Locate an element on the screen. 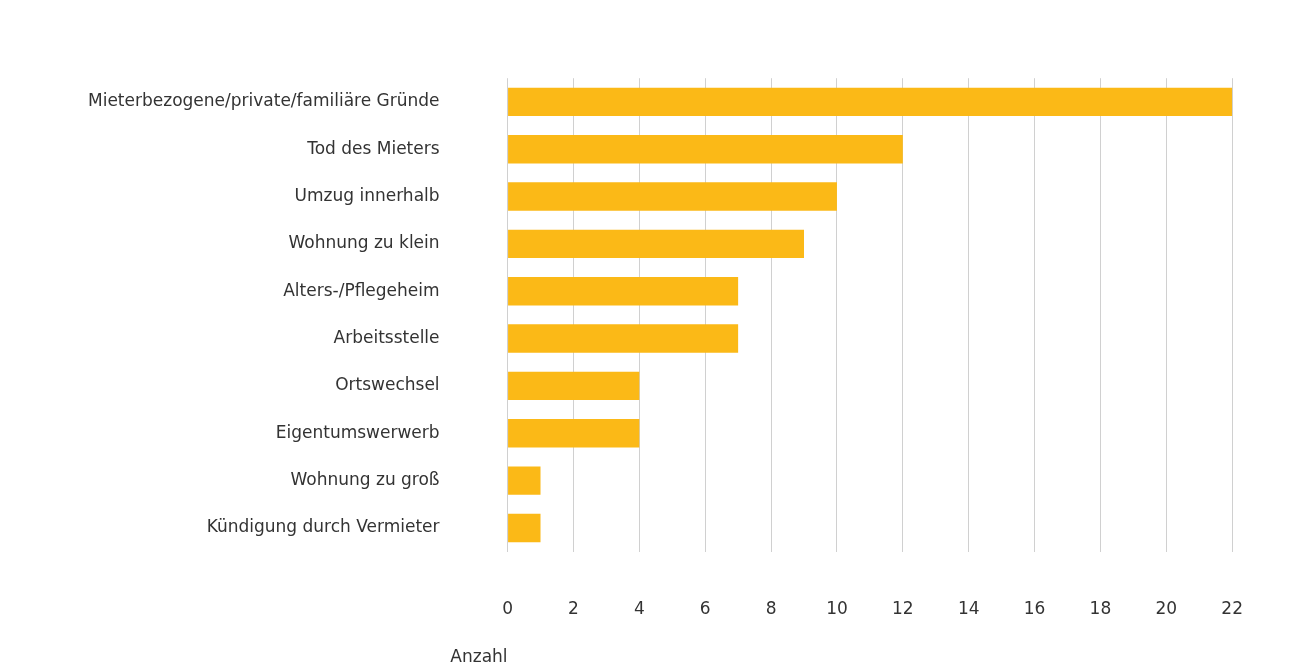  y-tick-label: Kündigung durch Vermieter is located at coordinates (323, 526).